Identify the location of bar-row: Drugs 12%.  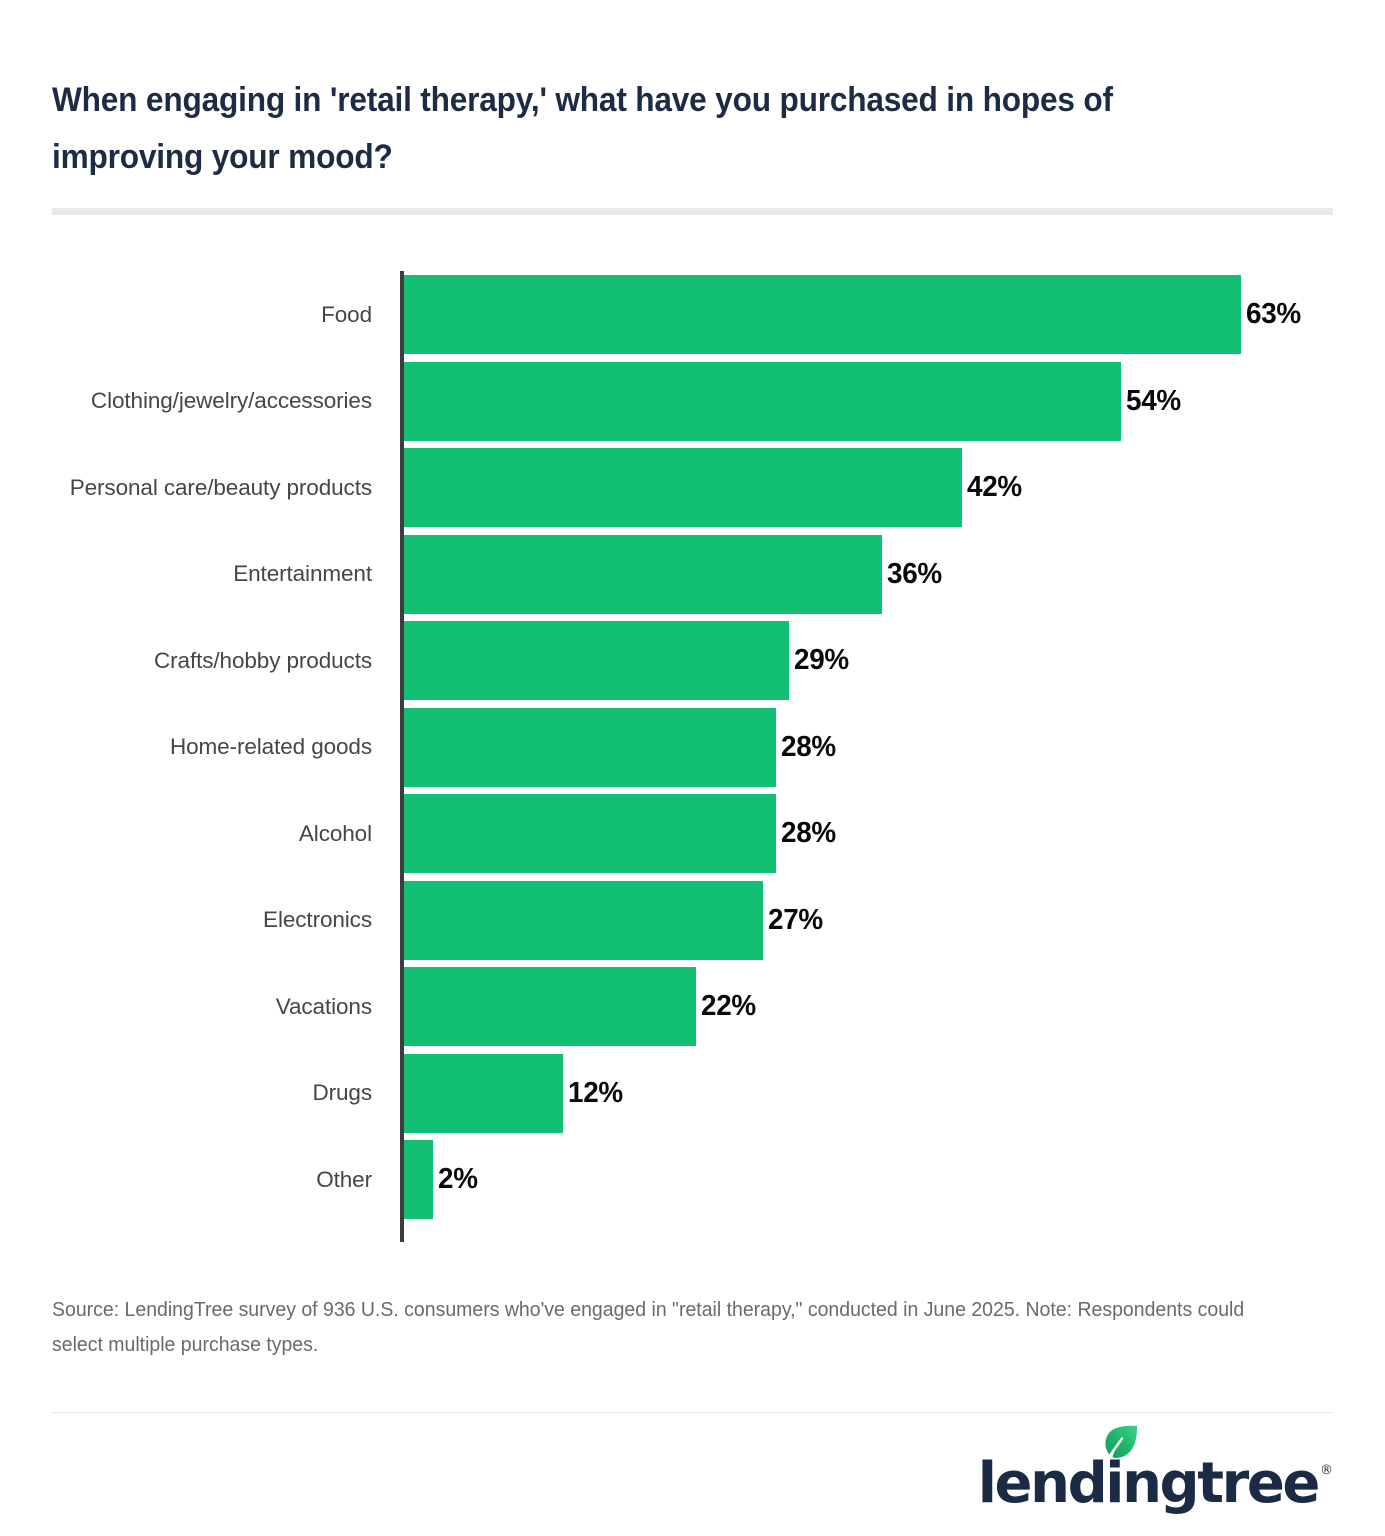
(692, 1093).